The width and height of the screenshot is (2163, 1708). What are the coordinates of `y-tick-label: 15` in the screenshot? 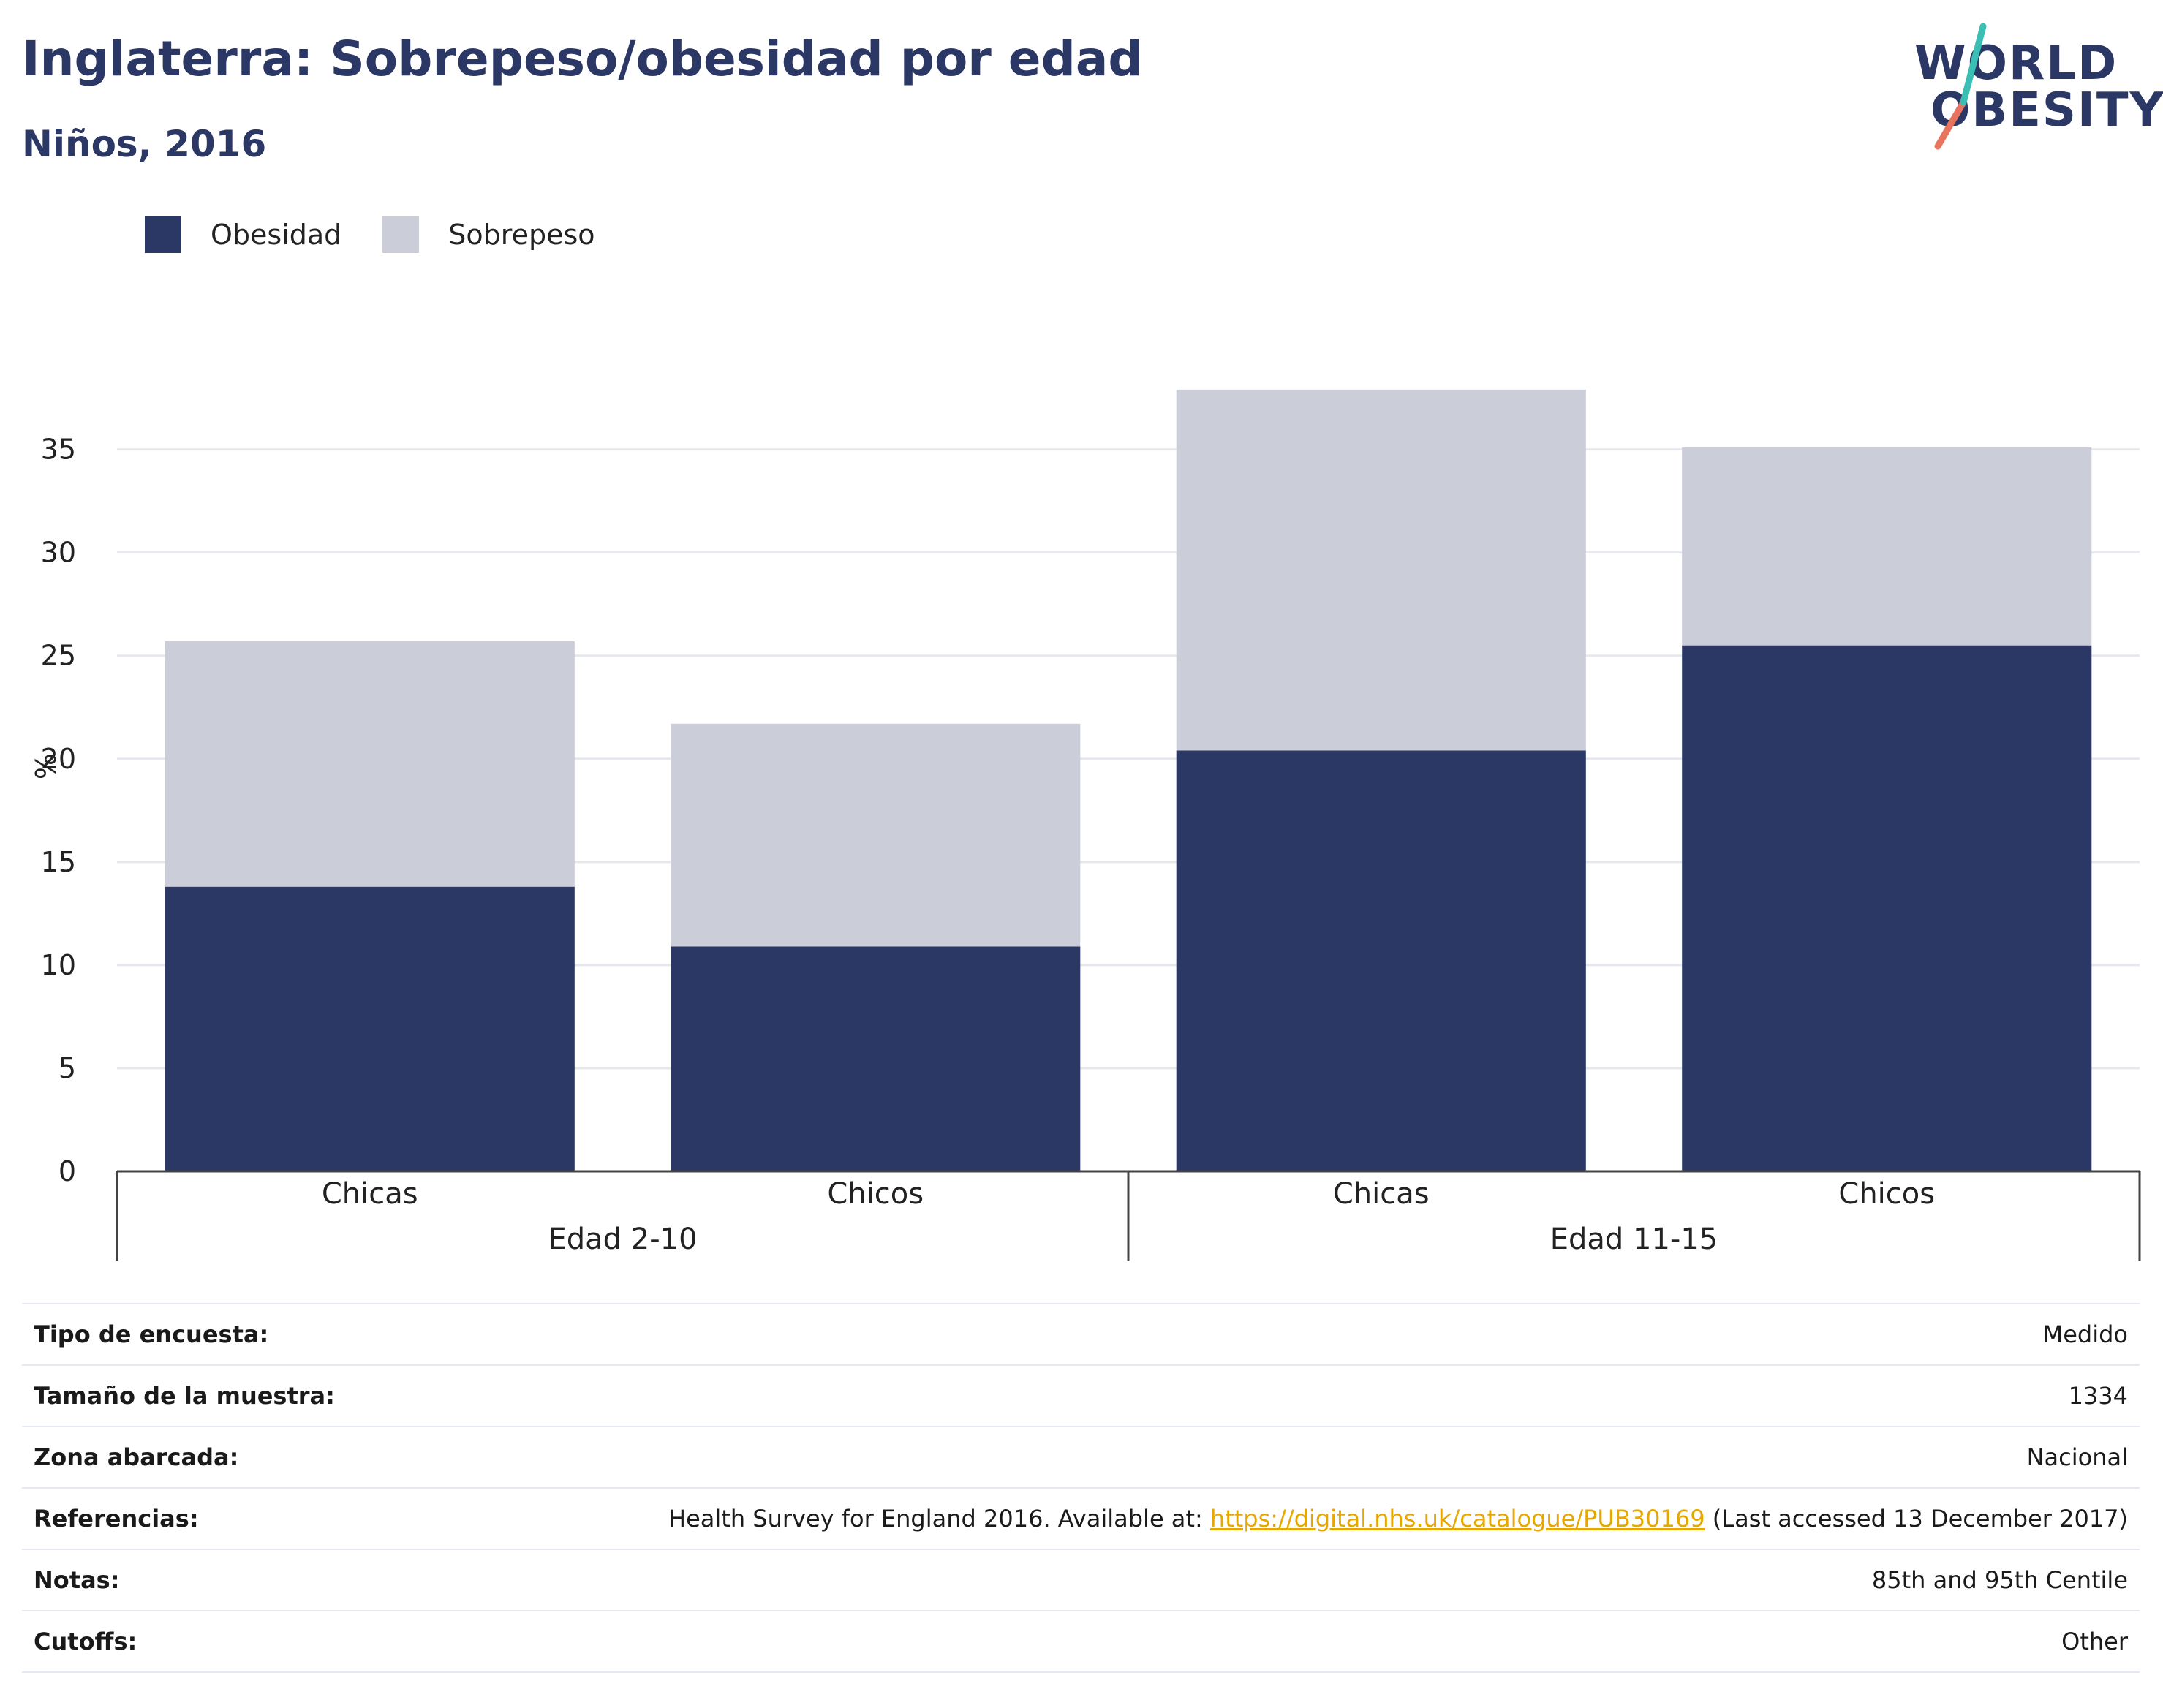 It's located at (59, 862).